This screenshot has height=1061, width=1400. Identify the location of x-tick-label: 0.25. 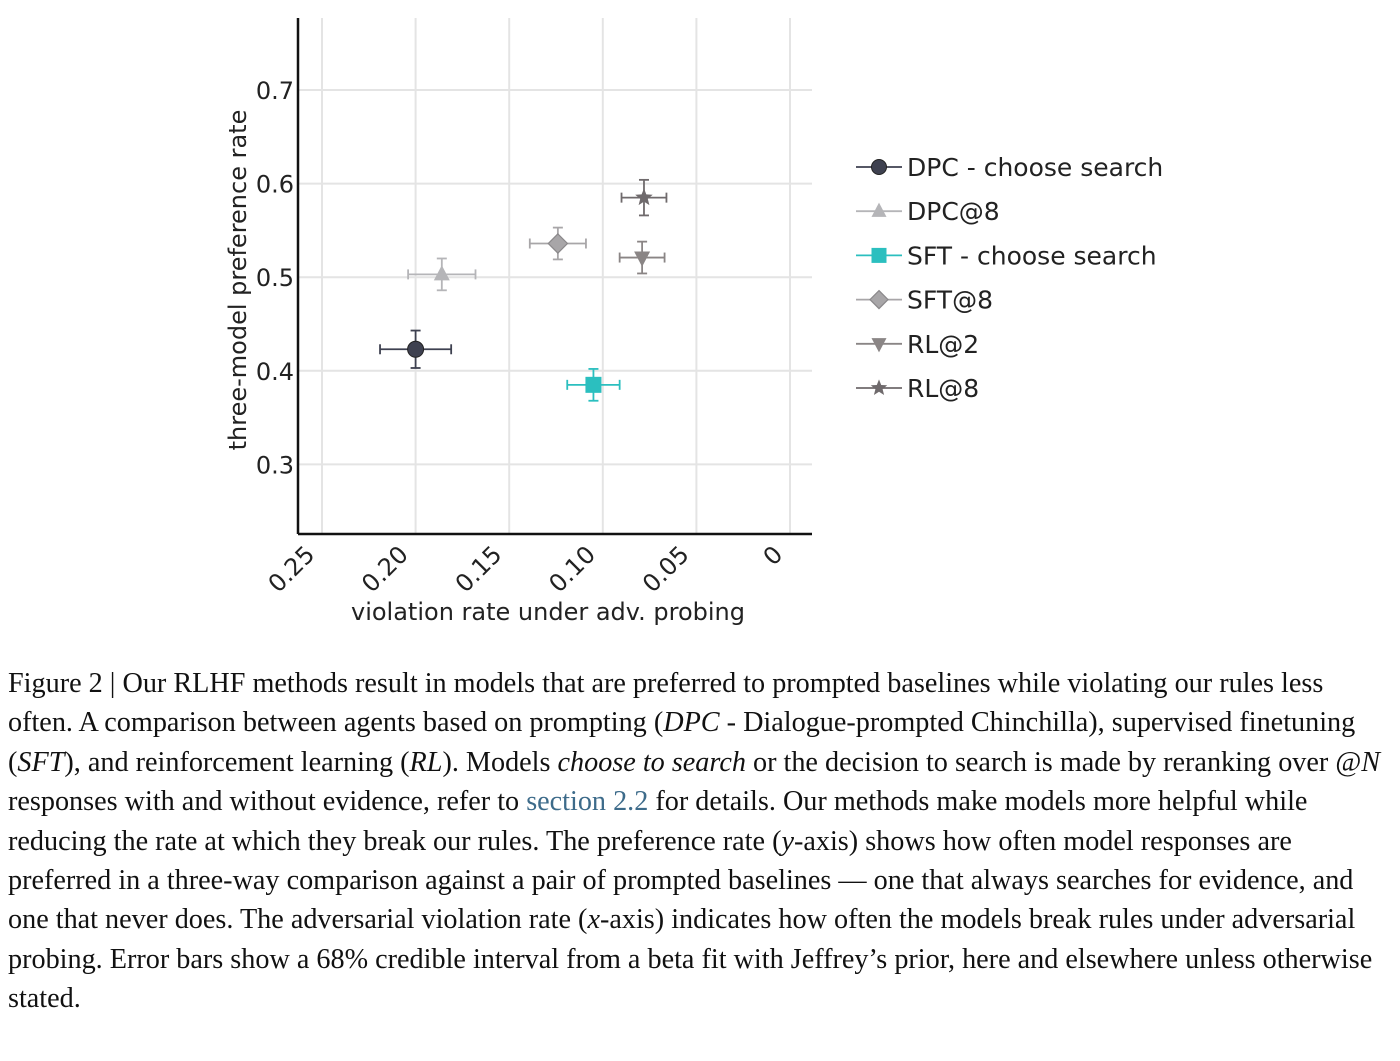
(292, 569).